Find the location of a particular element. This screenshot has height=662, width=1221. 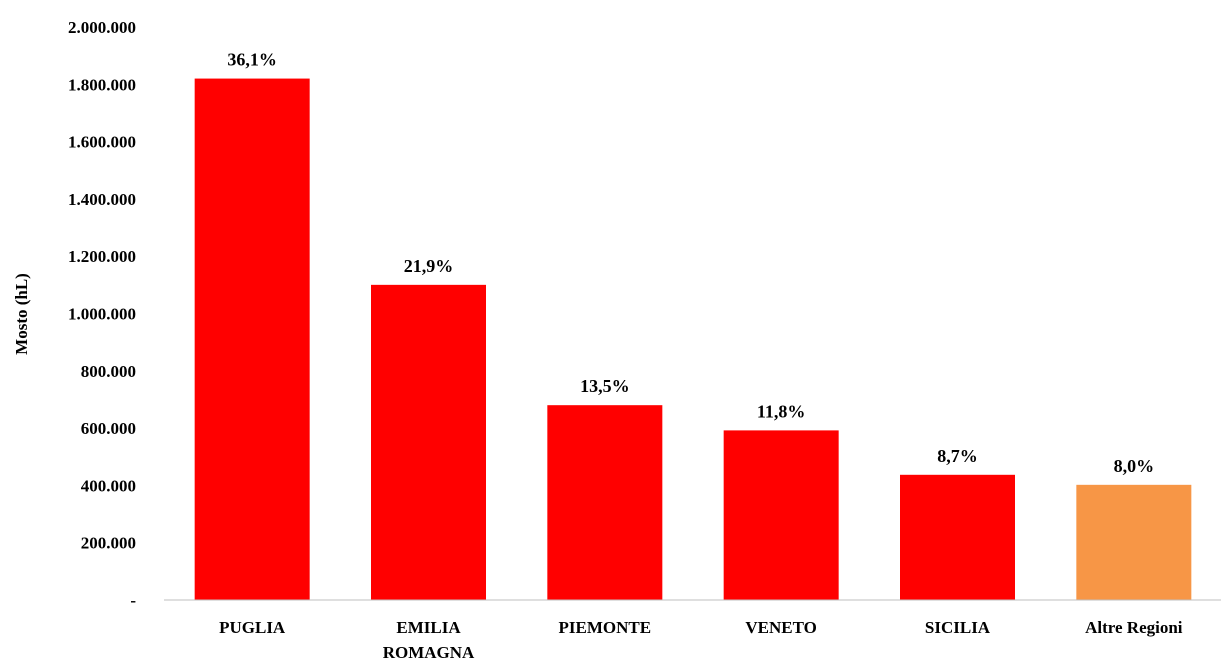

y-tick-label: - is located at coordinates (133, 600).